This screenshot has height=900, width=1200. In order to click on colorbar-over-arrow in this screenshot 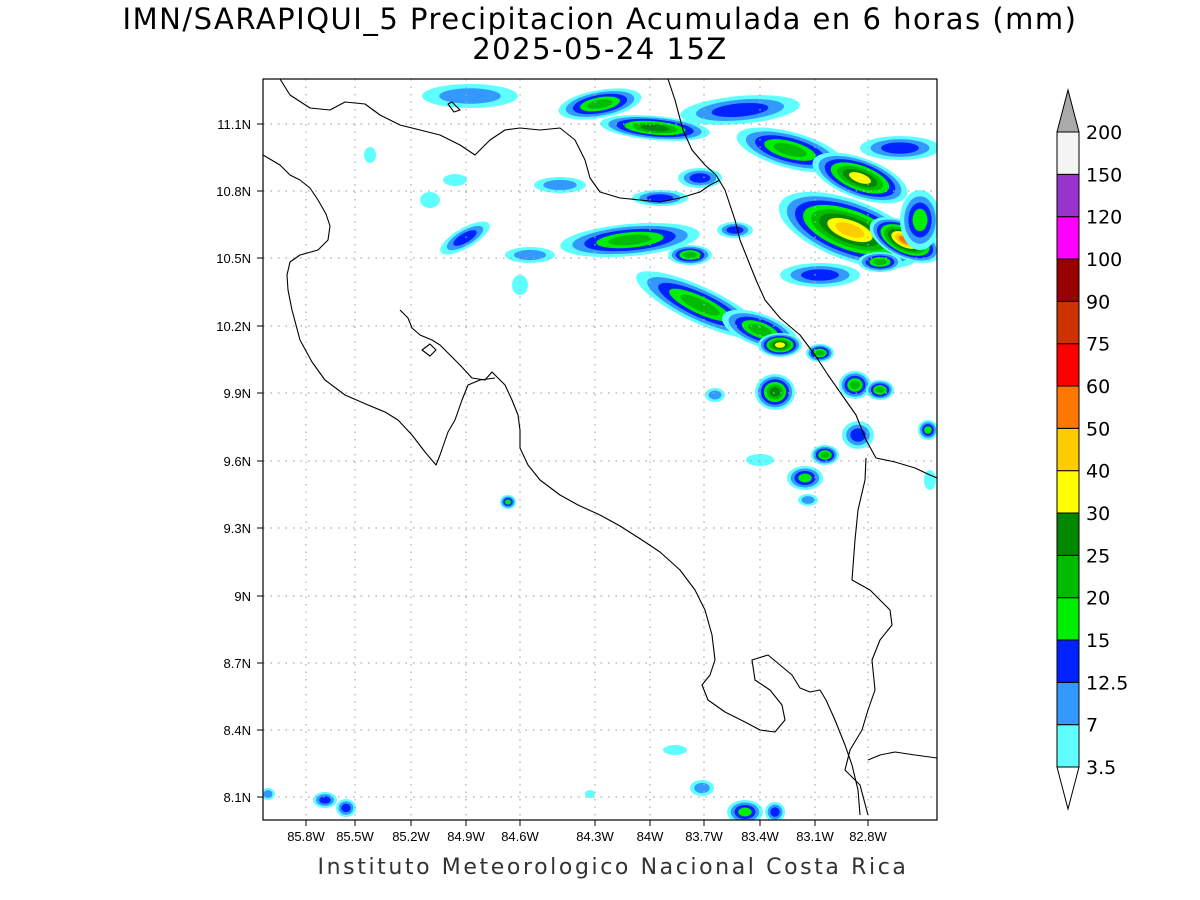, I will do `click(1068, 110)`.